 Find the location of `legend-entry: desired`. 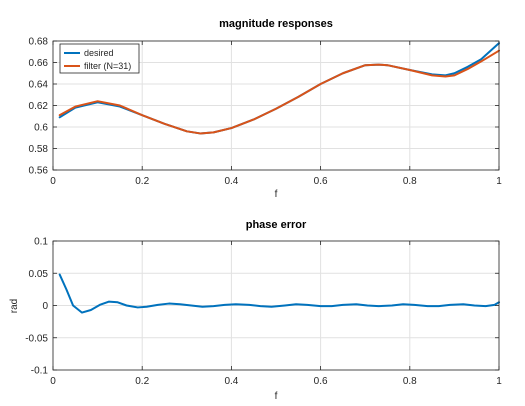

legend-entry: desired is located at coordinates (99, 53).